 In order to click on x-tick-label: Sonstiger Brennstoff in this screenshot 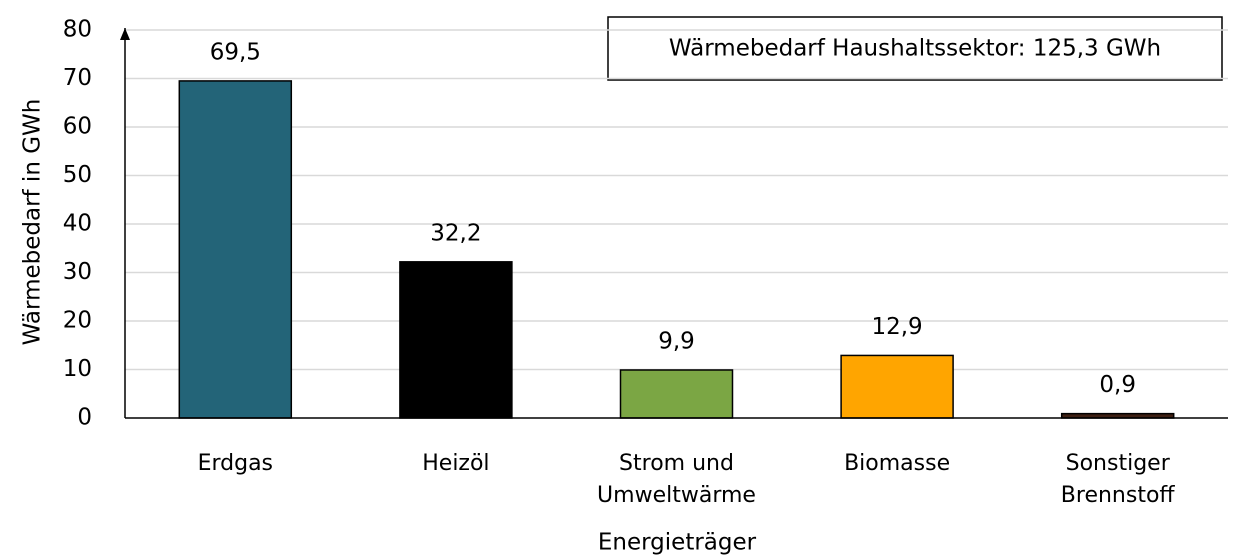, I will do `click(1117, 479)`.